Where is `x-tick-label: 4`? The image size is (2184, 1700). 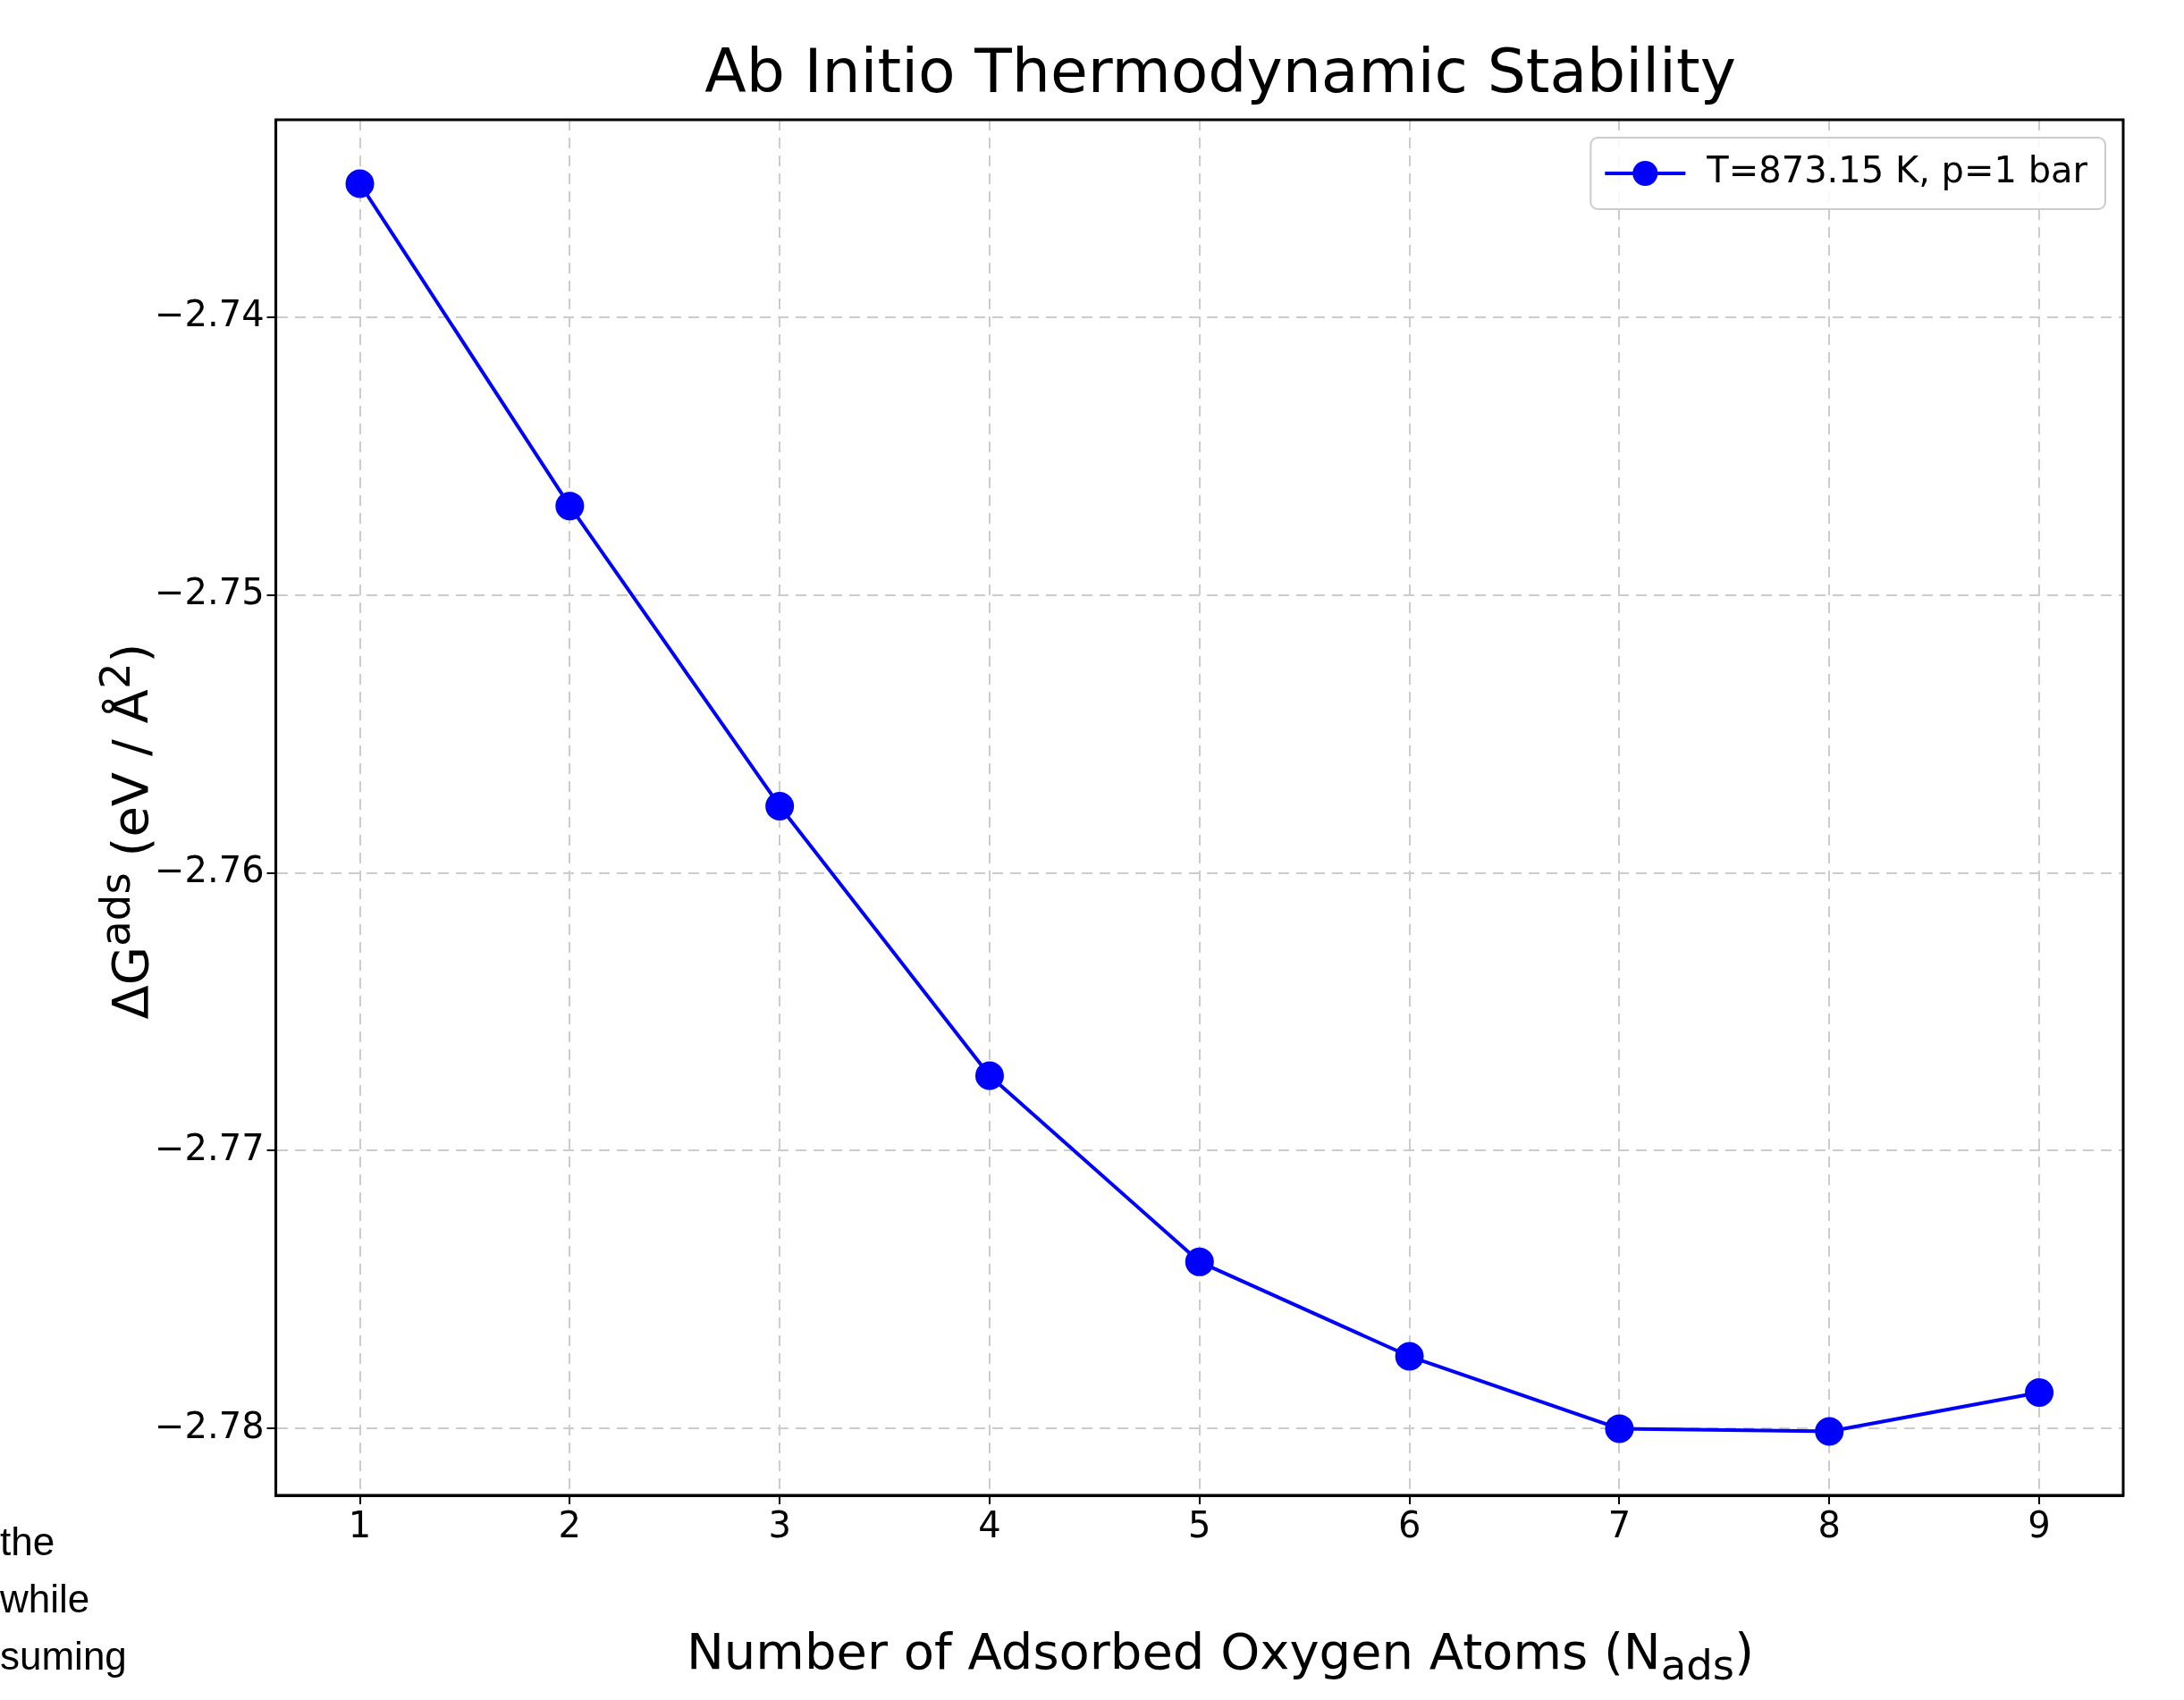 x-tick-label: 4 is located at coordinates (989, 1525).